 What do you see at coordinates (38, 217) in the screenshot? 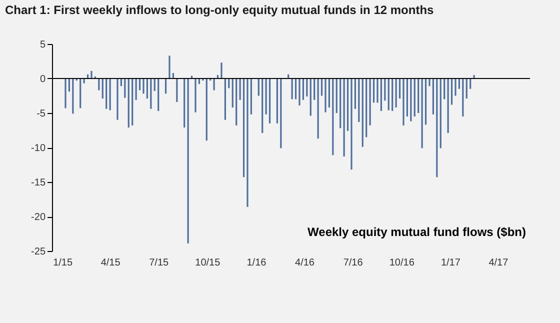
I see `y-tick-label: -20` at bounding box center [38, 217].